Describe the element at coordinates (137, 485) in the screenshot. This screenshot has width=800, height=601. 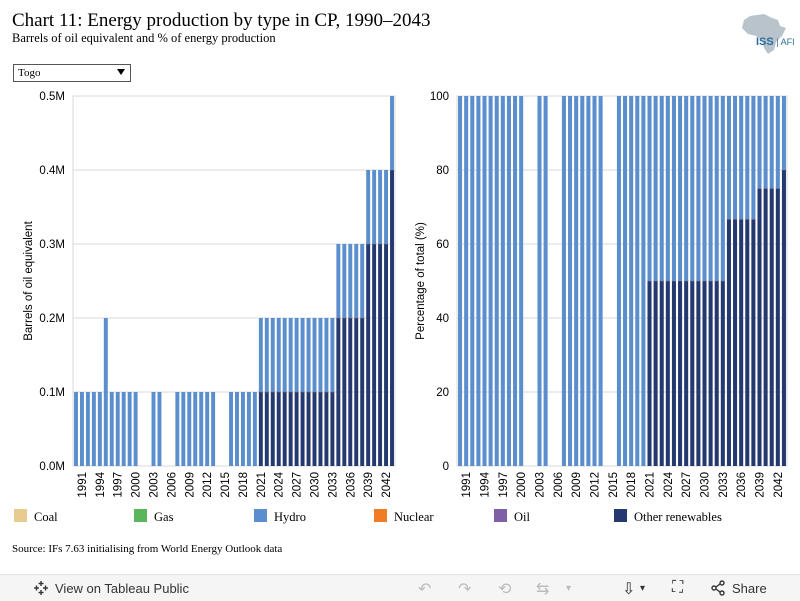
I see `x-tick-label: 2000` at that location.